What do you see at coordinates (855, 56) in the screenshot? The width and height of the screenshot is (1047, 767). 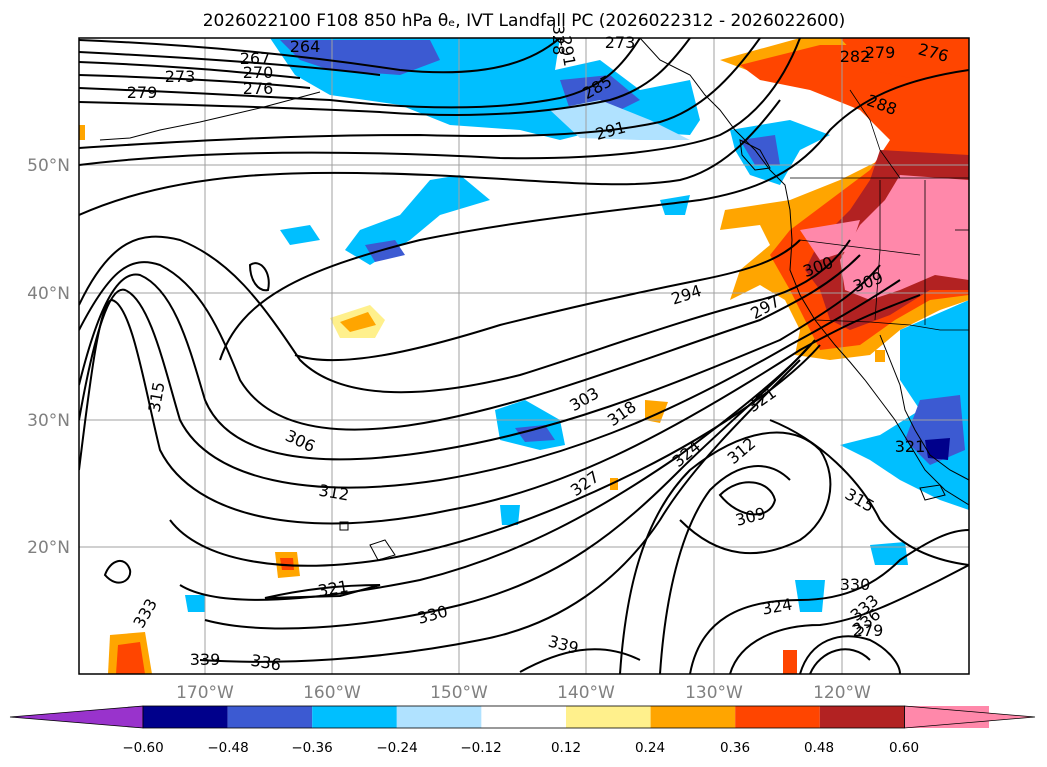 I see `contour-label: 282` at bounding box center [855, 56].